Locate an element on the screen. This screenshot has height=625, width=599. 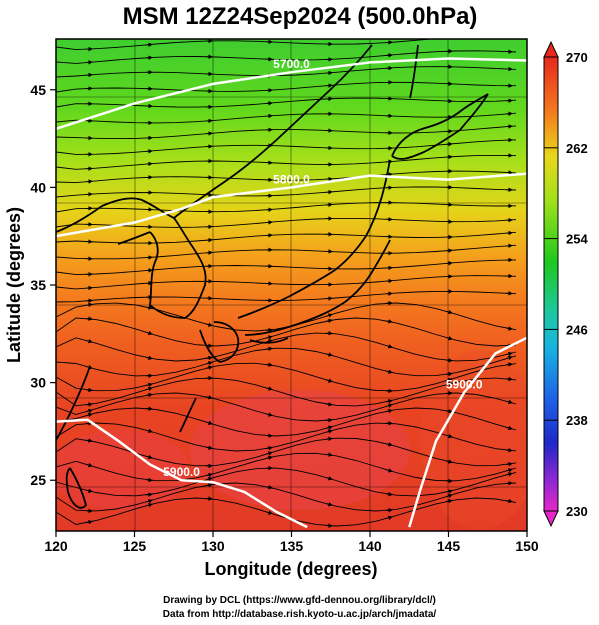
y-axis-label: Latitude (degrees) is located at coordinates (14, 285).